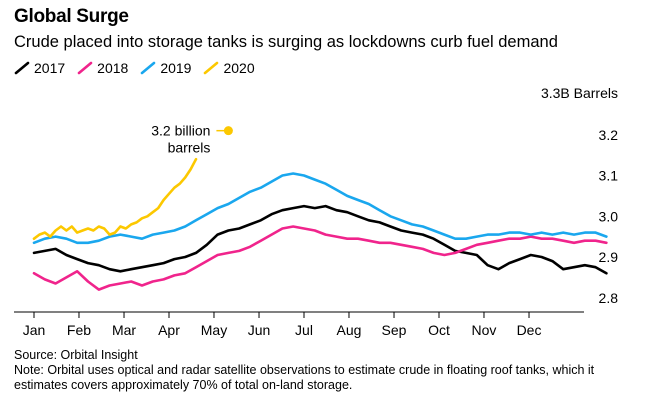  I want to click on legend-label: 2019, so click(176, 68).